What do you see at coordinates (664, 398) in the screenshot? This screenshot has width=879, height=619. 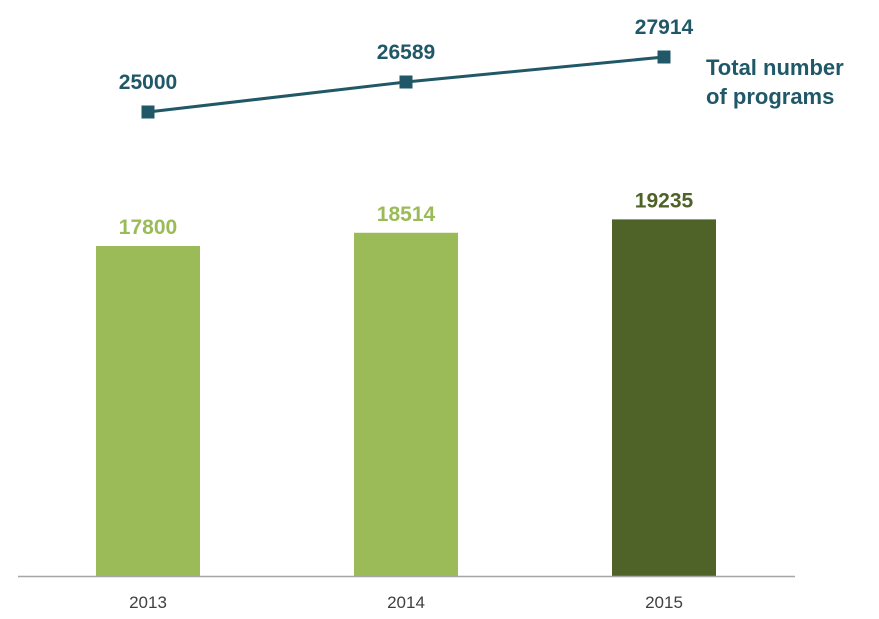 I see `bar-2015` at bounding box center [664, 398].